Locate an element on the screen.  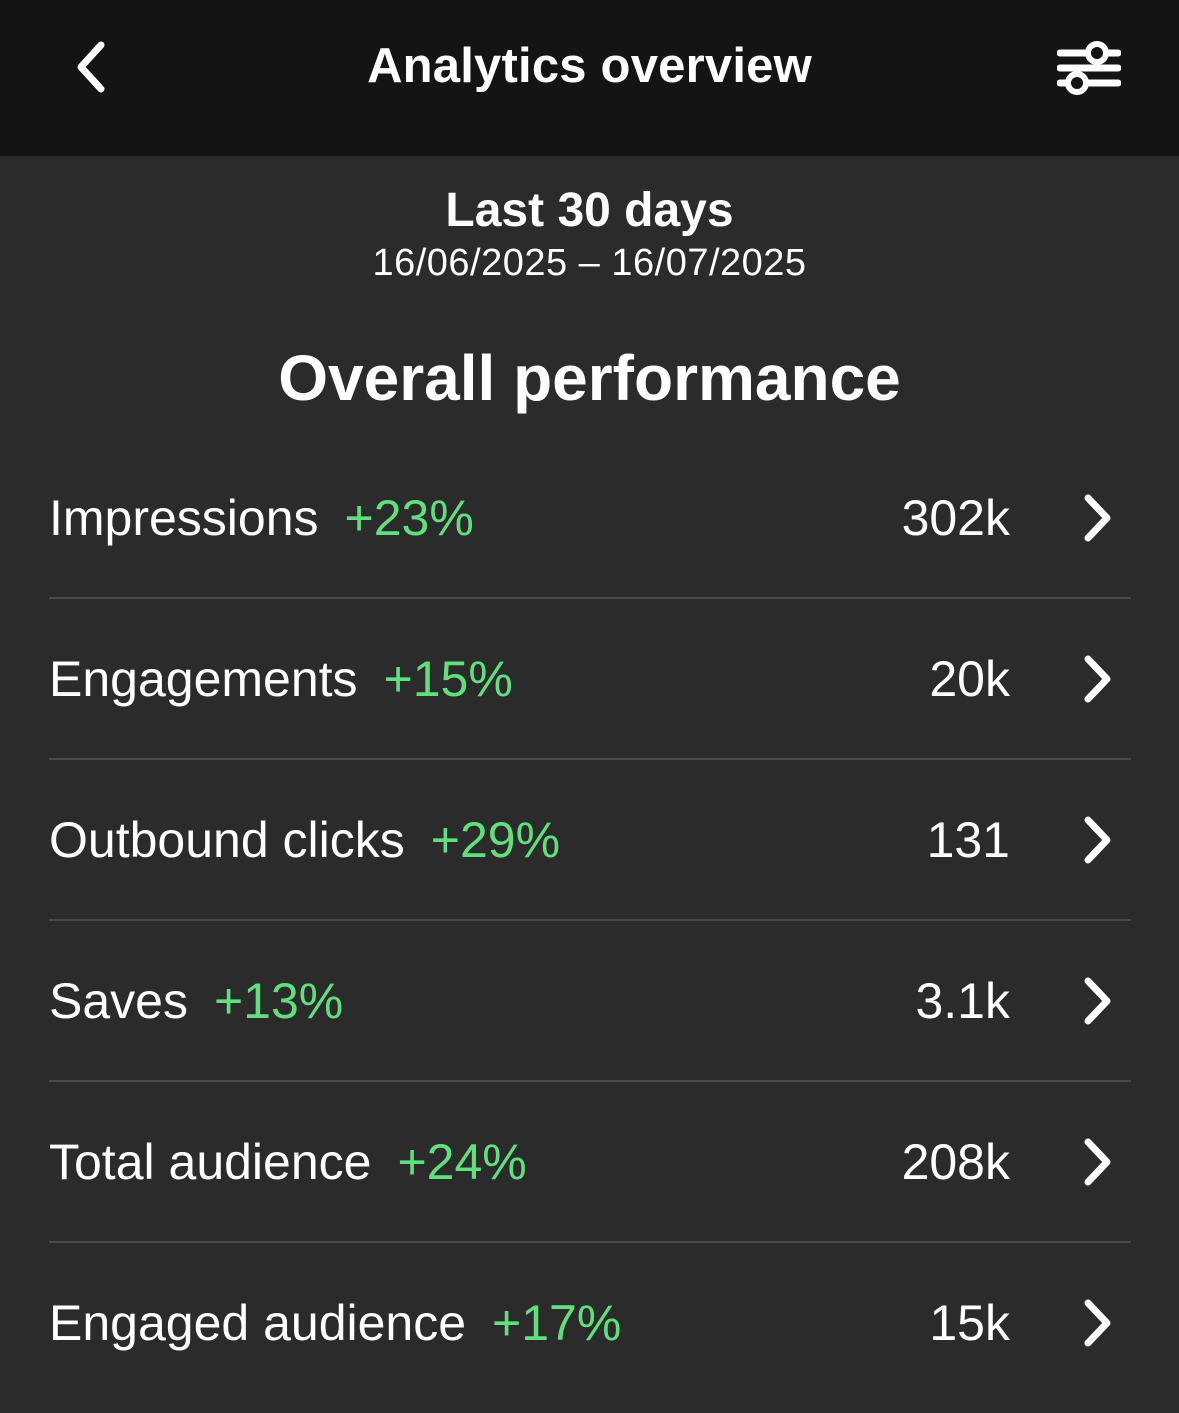
metric-change: +15% is located at coordinates (448, 678).